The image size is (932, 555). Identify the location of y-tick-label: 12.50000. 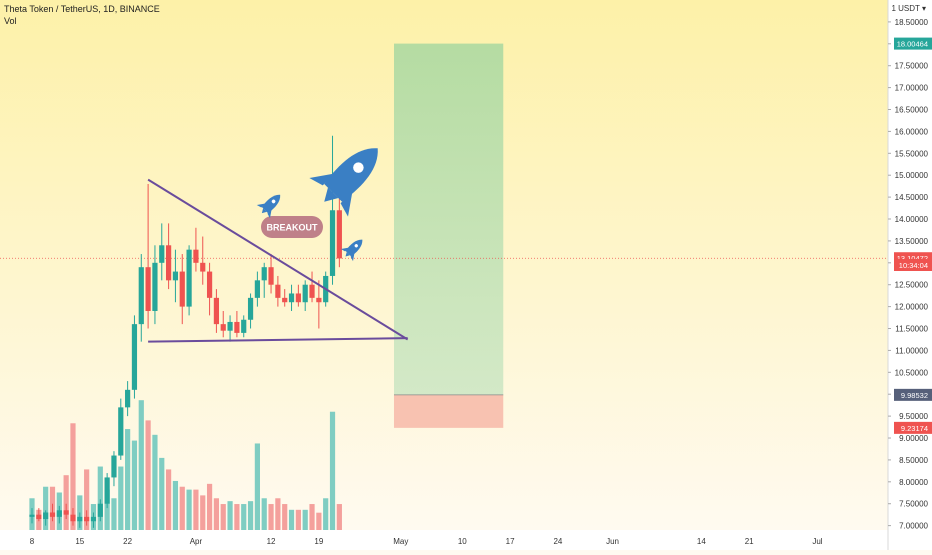
(912, 285).